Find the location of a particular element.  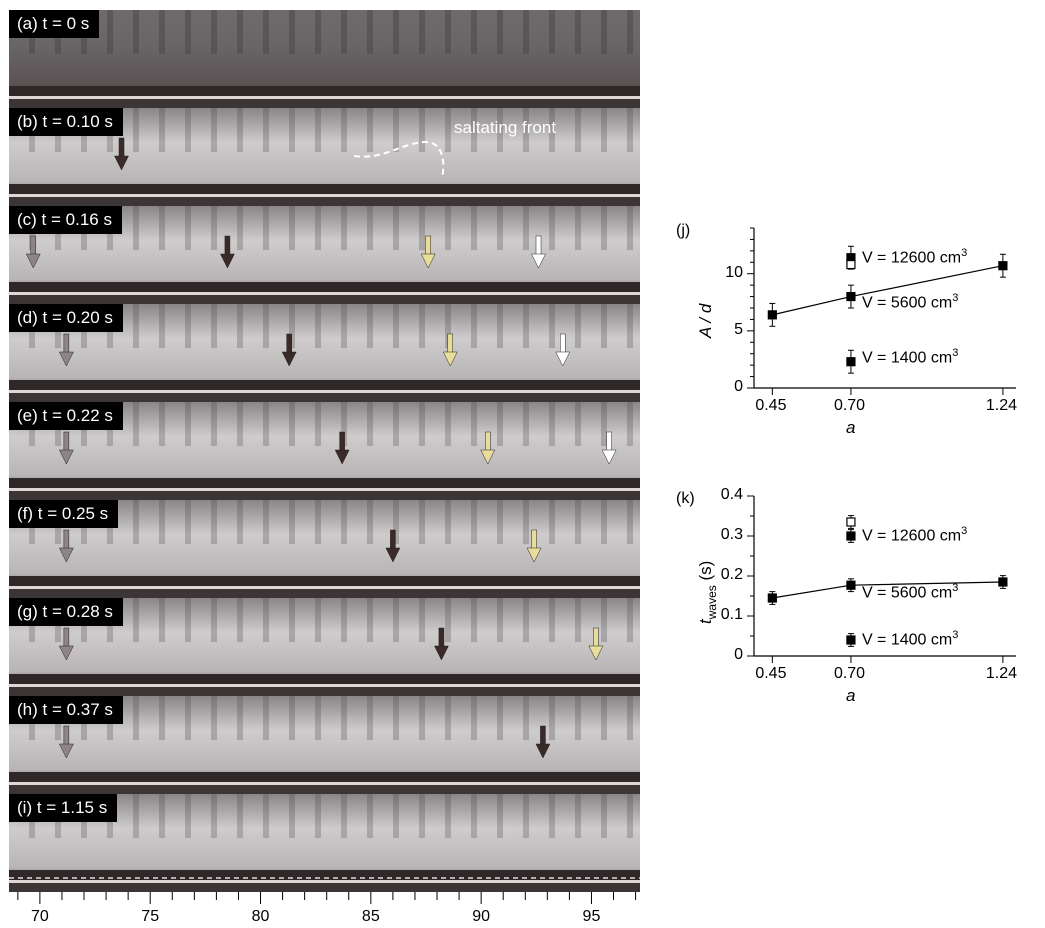

y-tick-label: 0.4 is located at coordinates (731, 494).